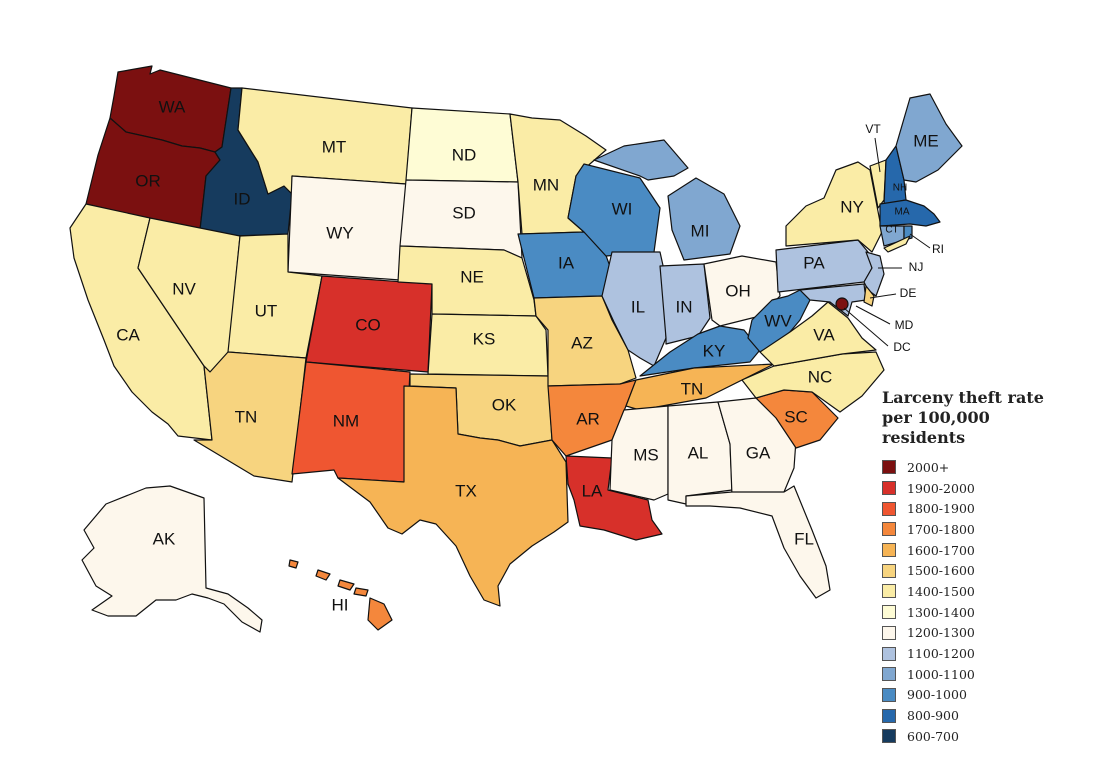  Describe the element at coordinates (933, 716) in the screenshot. I see `legend-label: 800-900` at that location.